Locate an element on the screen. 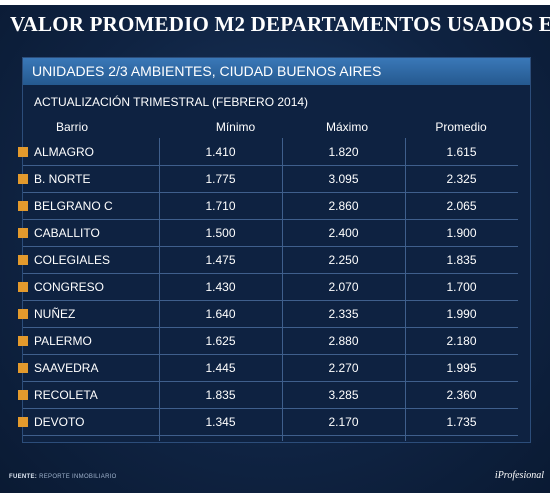 The image size is (550, 493). cell-minimo: 1.430 is located at coordinates (220, 287).